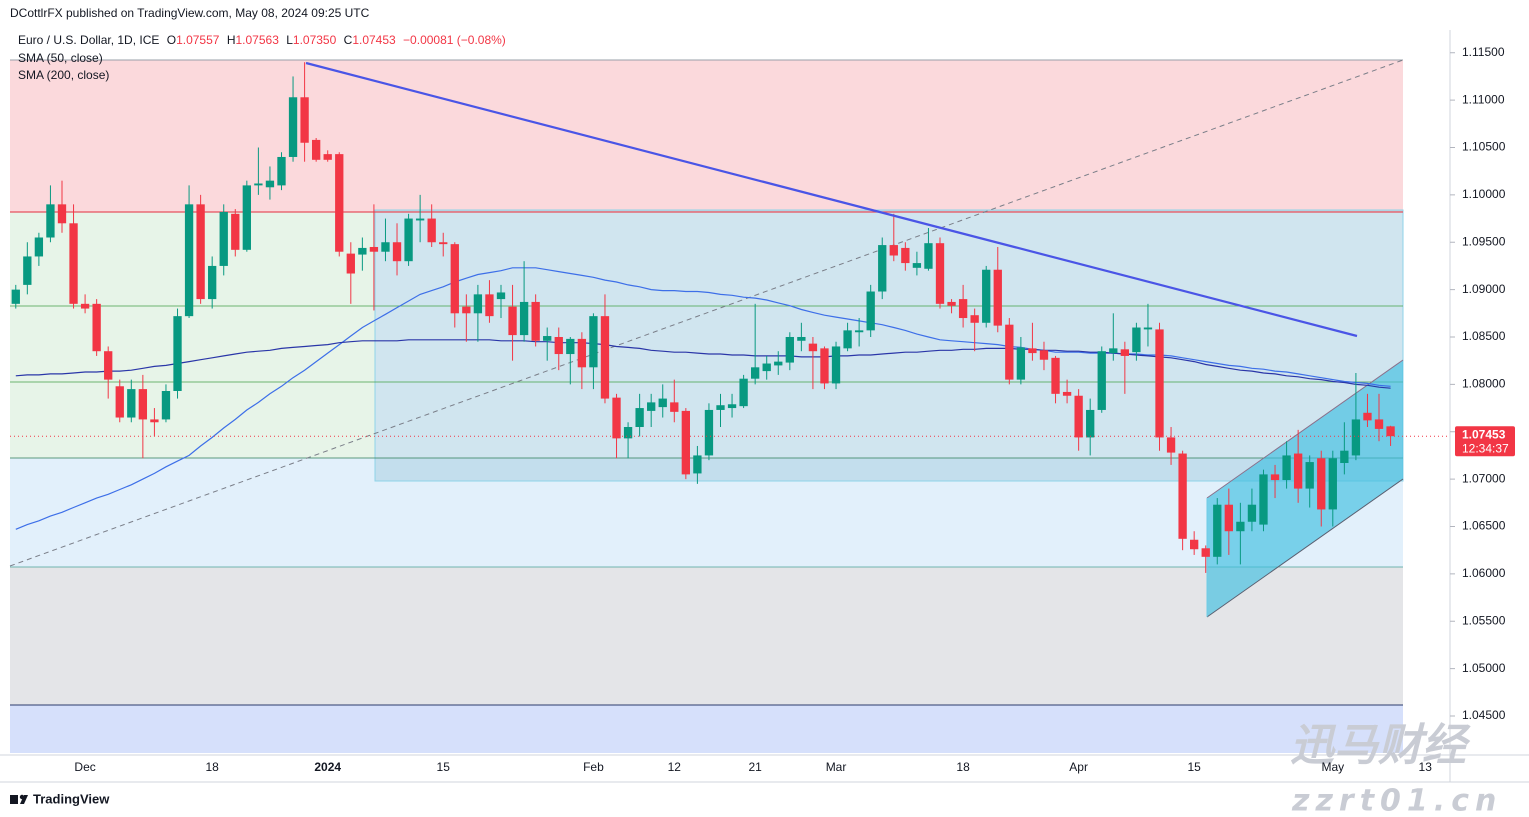  Describe the element at coordinates (198, 40) in the screenshot. I see `ohlc-value: 1.07557` at that location.